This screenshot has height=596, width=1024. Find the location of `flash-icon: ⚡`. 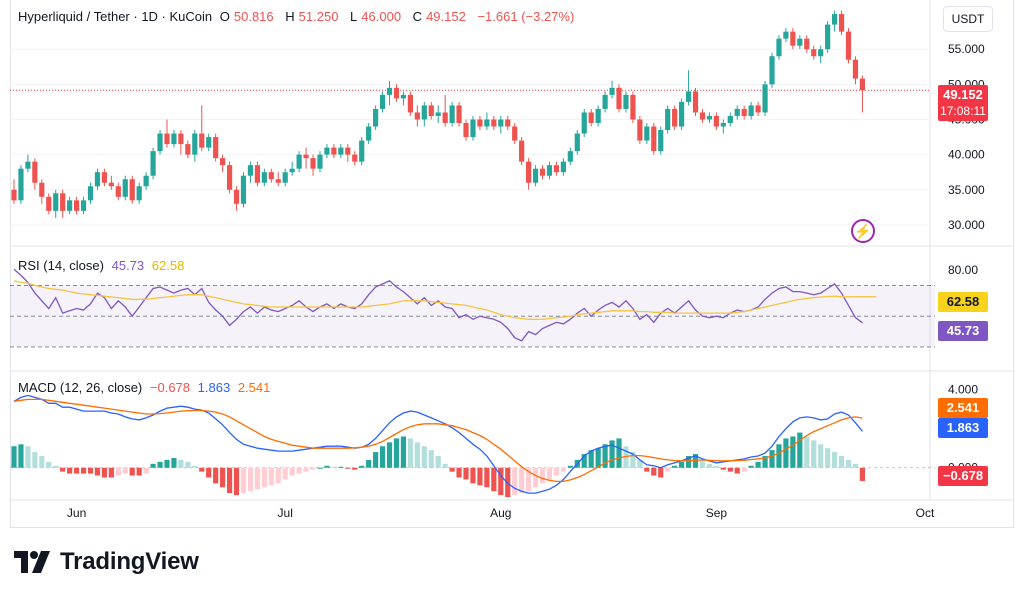

flash-icon: ⚡ is located at coordinates (863, 231).